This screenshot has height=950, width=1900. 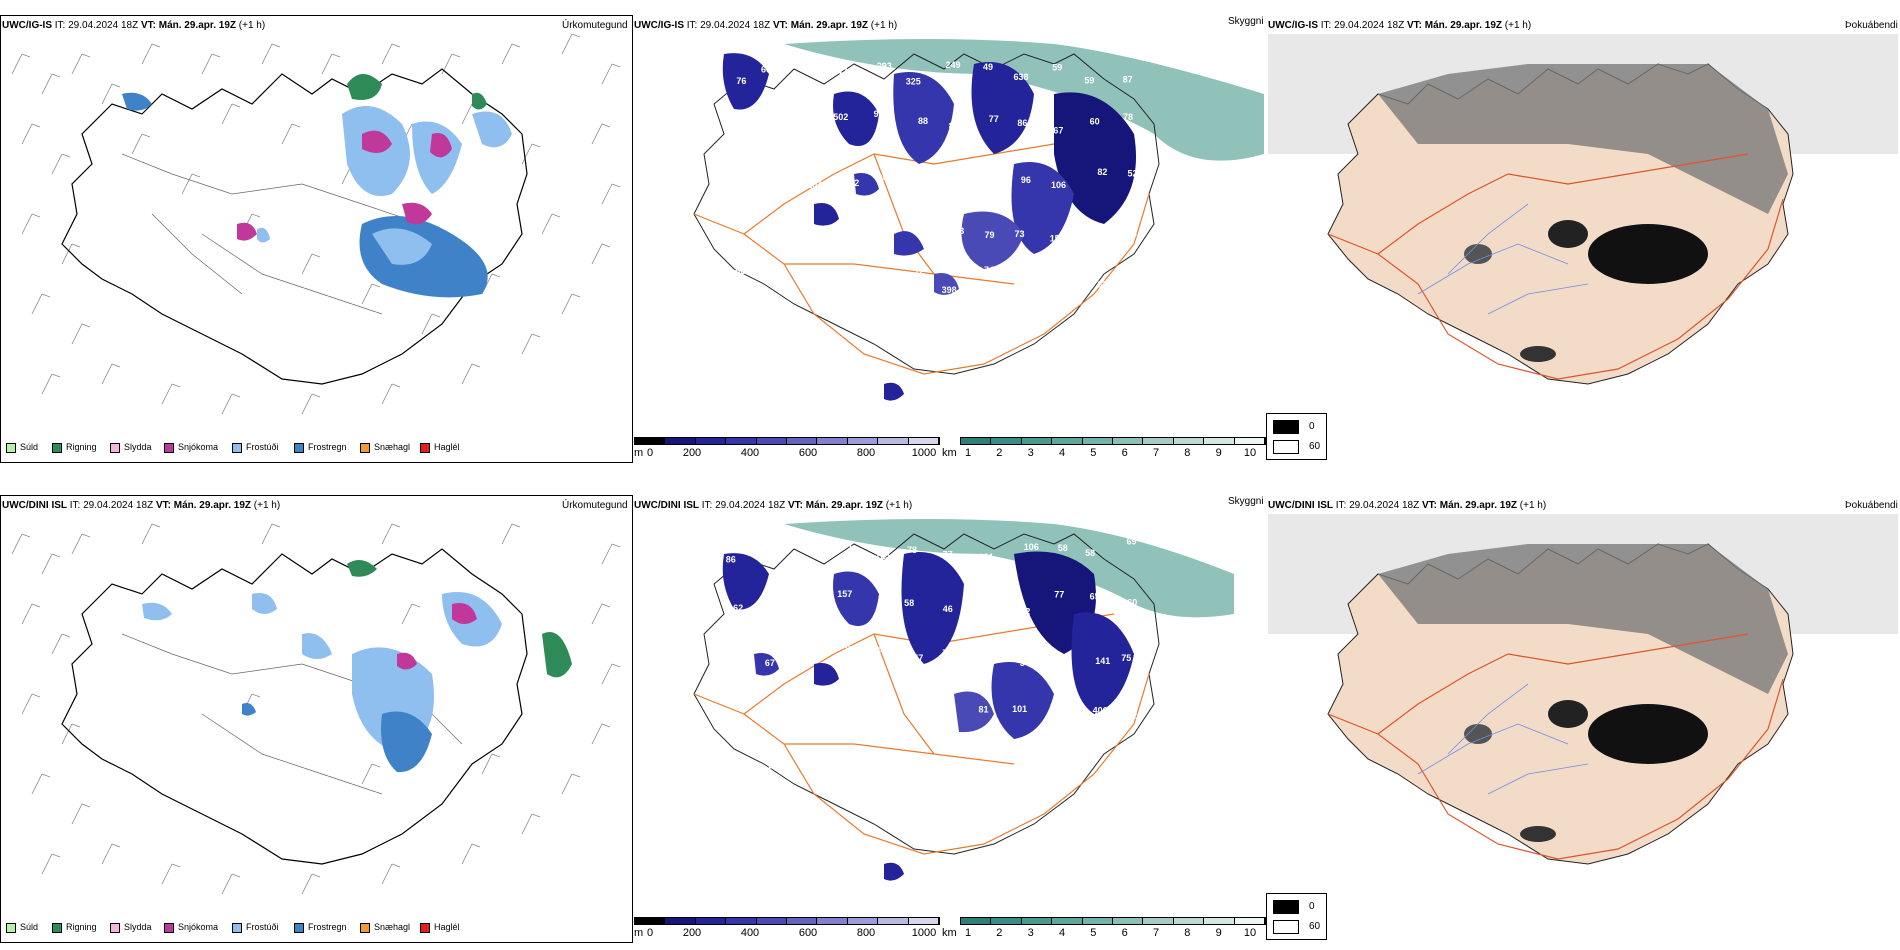 I want to click on visibility-number: 66, so click(x=766, y=70).